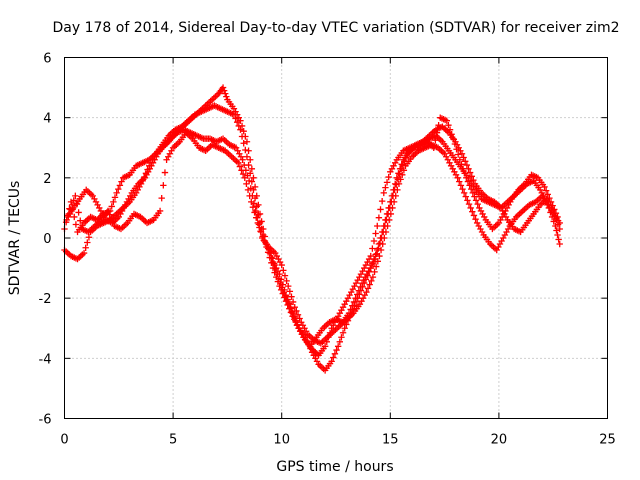 This screenshot has width=640, height=480. I want to click on x-tick-label: 0, so click(64, 440).